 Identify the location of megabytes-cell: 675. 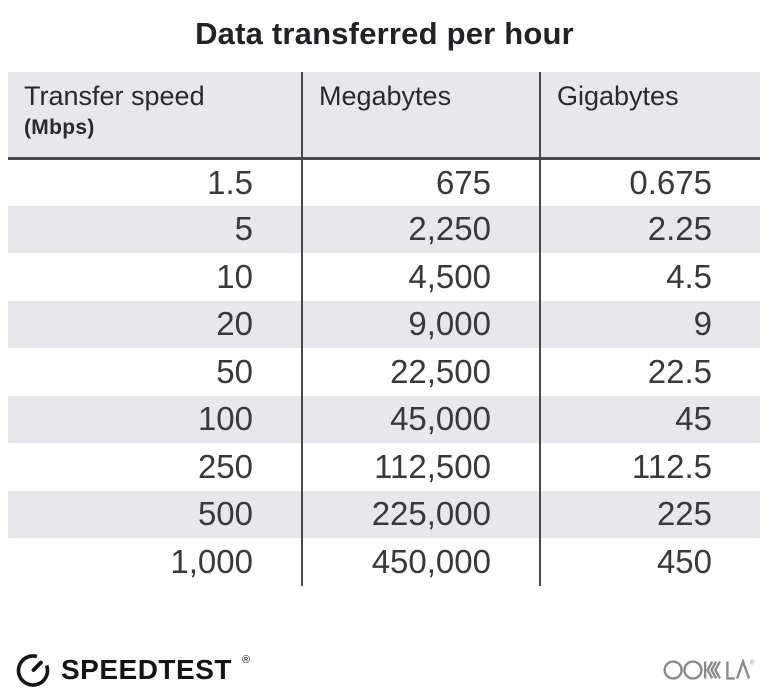
(420, 182).